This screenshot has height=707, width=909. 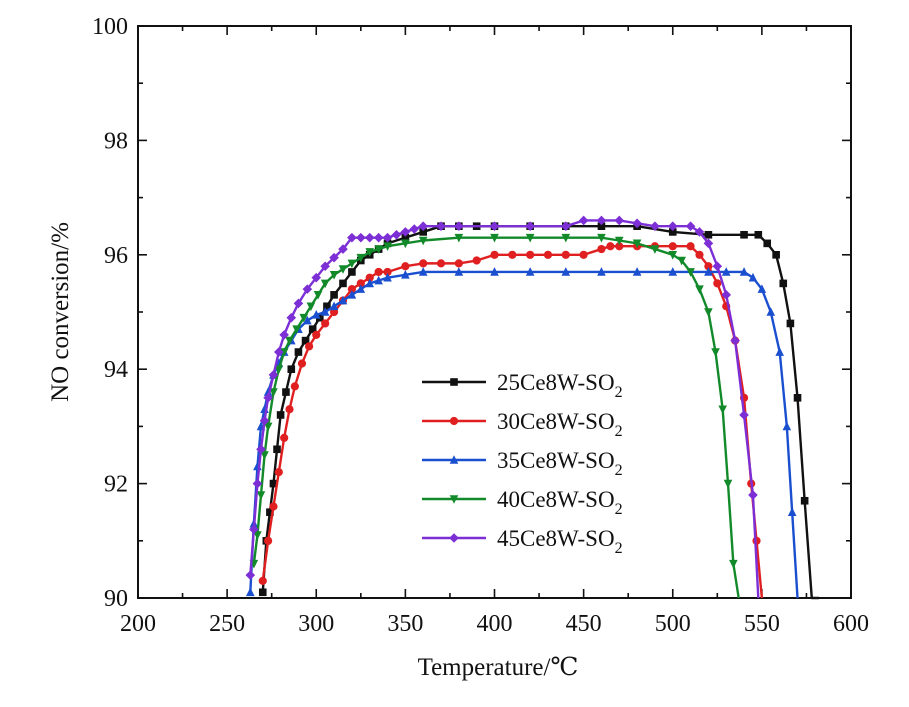 What do you see at coordinates (556, 460) in the screenshot?
I see `legend-label-name: 35Ce8W-SO` at bounding box center [556, 460].